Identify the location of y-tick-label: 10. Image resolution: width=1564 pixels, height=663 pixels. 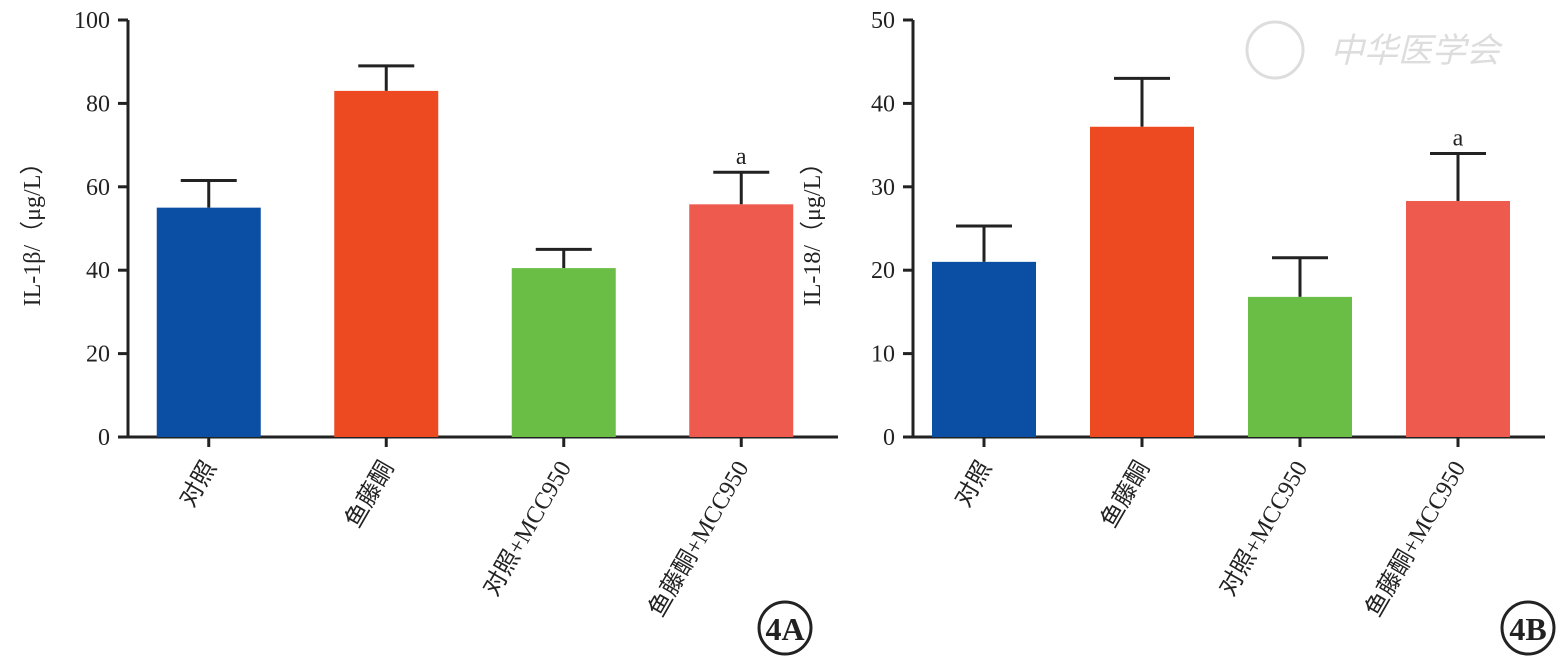
(883, 355).